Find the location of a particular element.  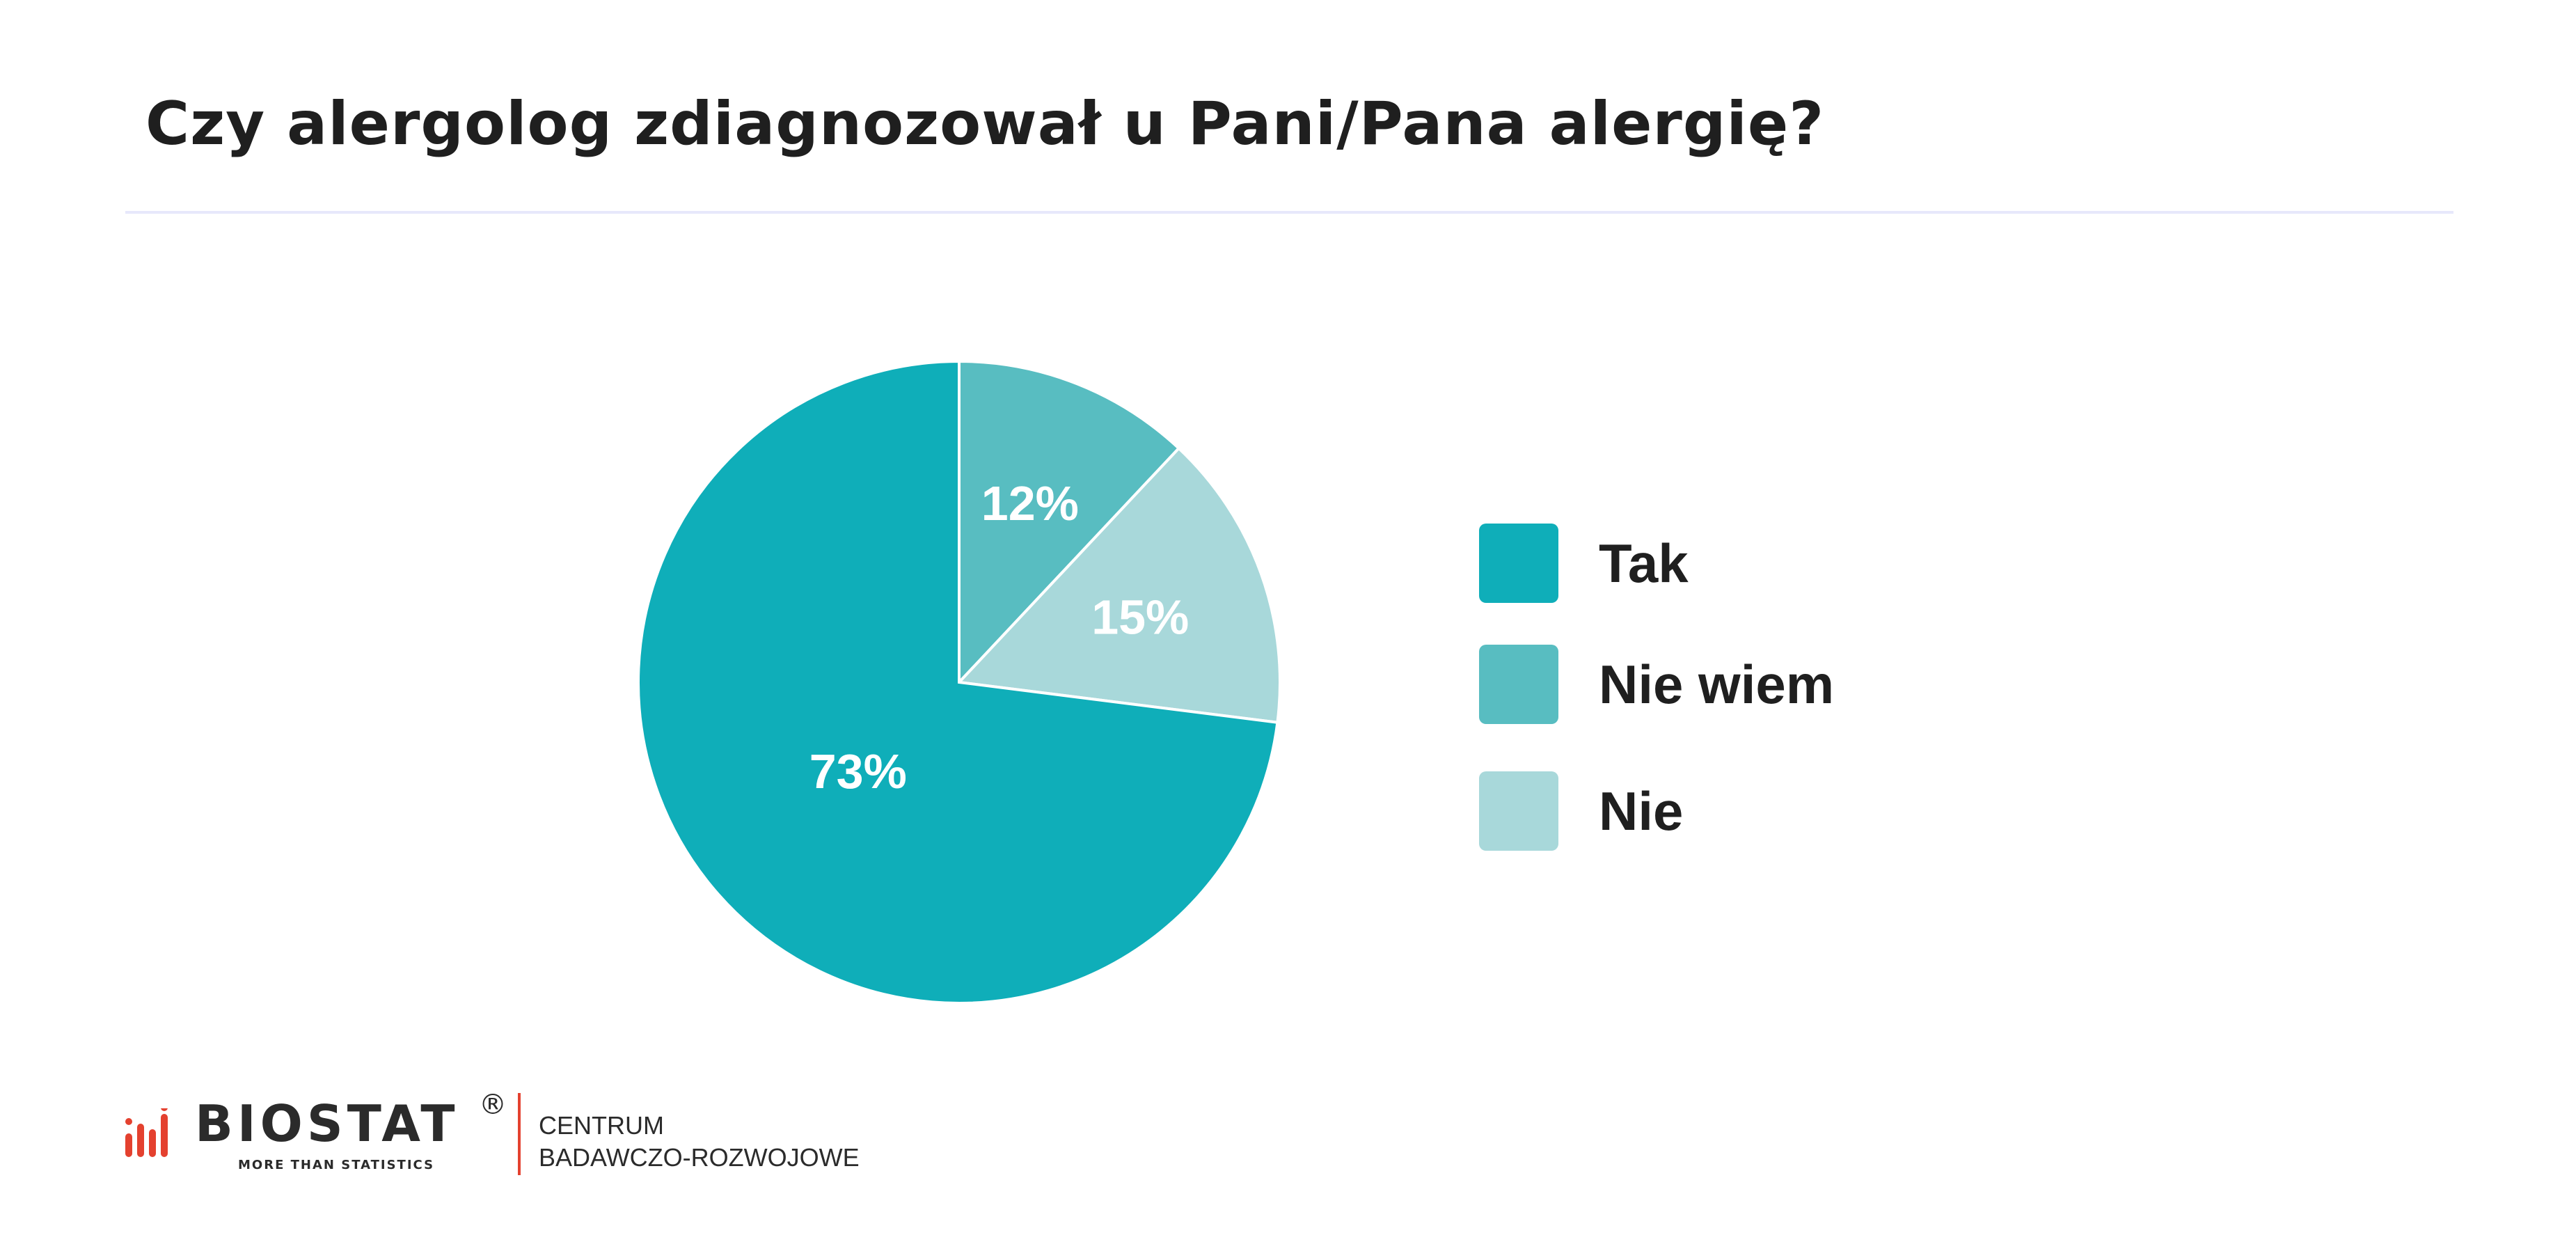

logo-subtitle: CENTRUM BADAWCZO-ROZWOJOWE is located at coordinates (699, 1142).